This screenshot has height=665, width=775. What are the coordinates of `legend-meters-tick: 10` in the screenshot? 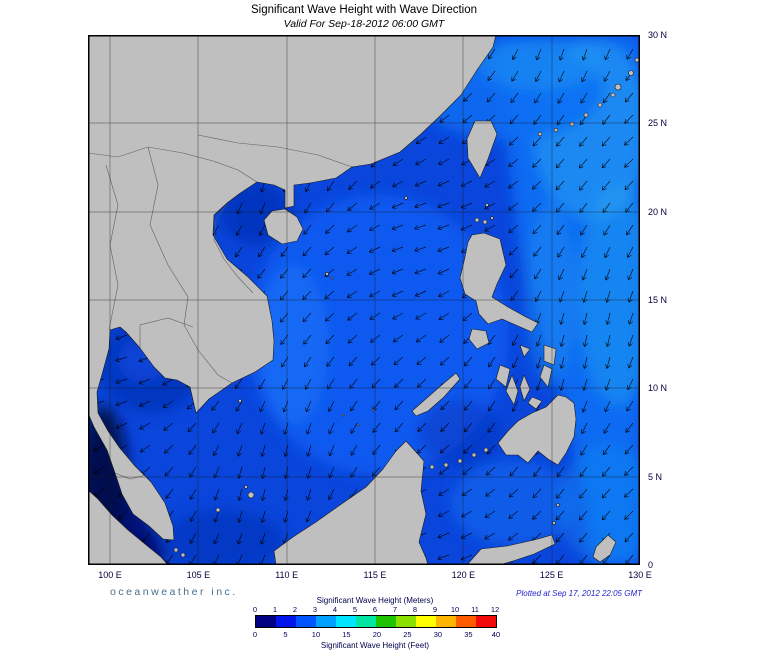 It's located at (455, 609).